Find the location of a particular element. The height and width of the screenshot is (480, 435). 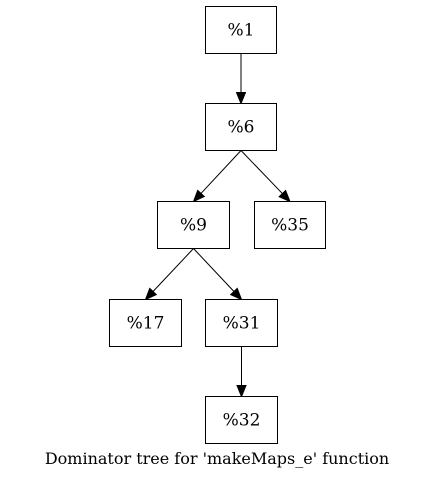

node-label: %17 is located at coordinates (146, 324).